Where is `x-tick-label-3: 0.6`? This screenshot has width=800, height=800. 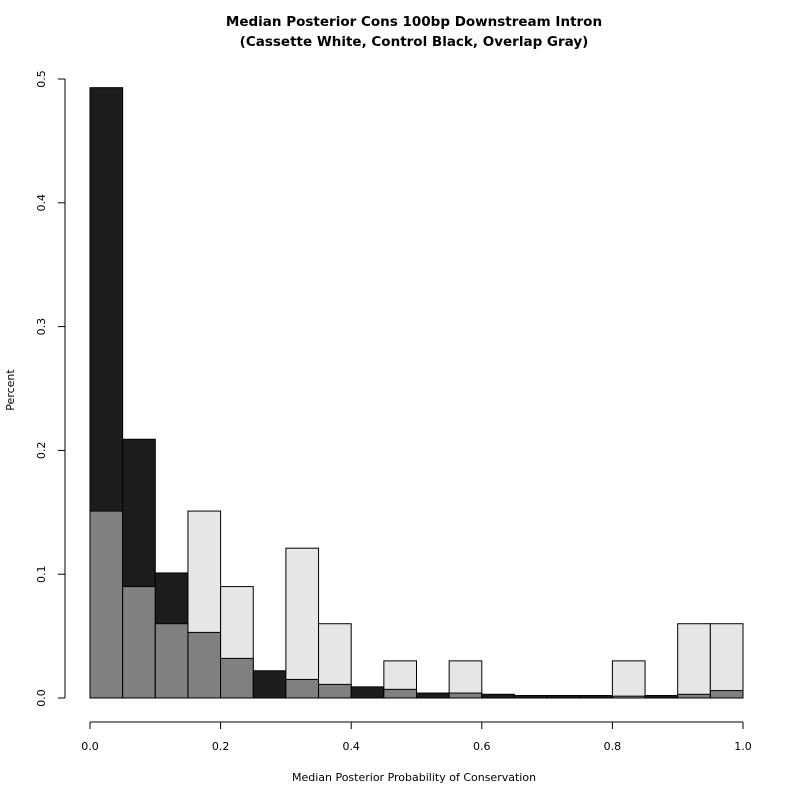
x-tick-label-3: 0.6 is located at coordinates (482, 746).